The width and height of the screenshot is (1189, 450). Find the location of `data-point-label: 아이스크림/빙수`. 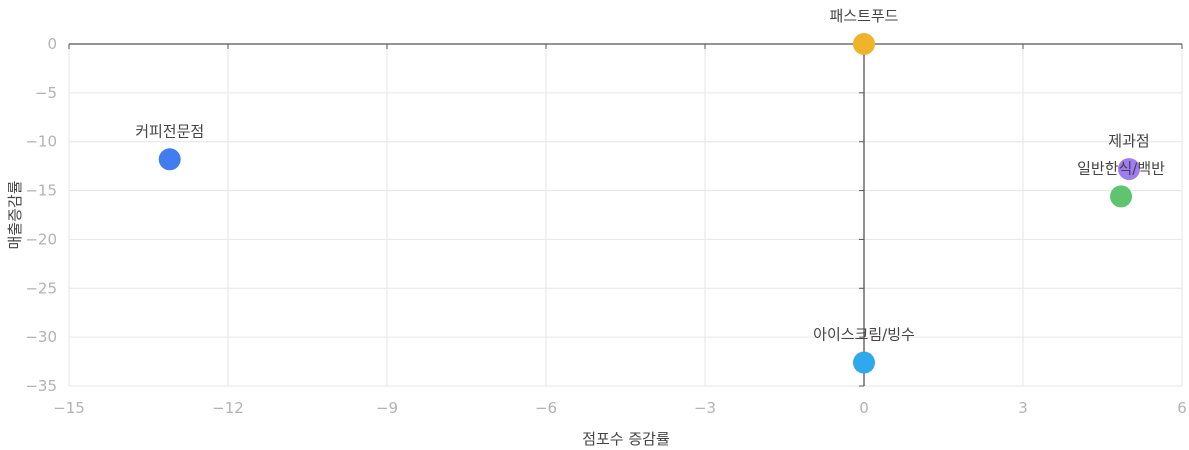

data-point-label: 아이스크림/빙수 is located at coordinates (864, 335).